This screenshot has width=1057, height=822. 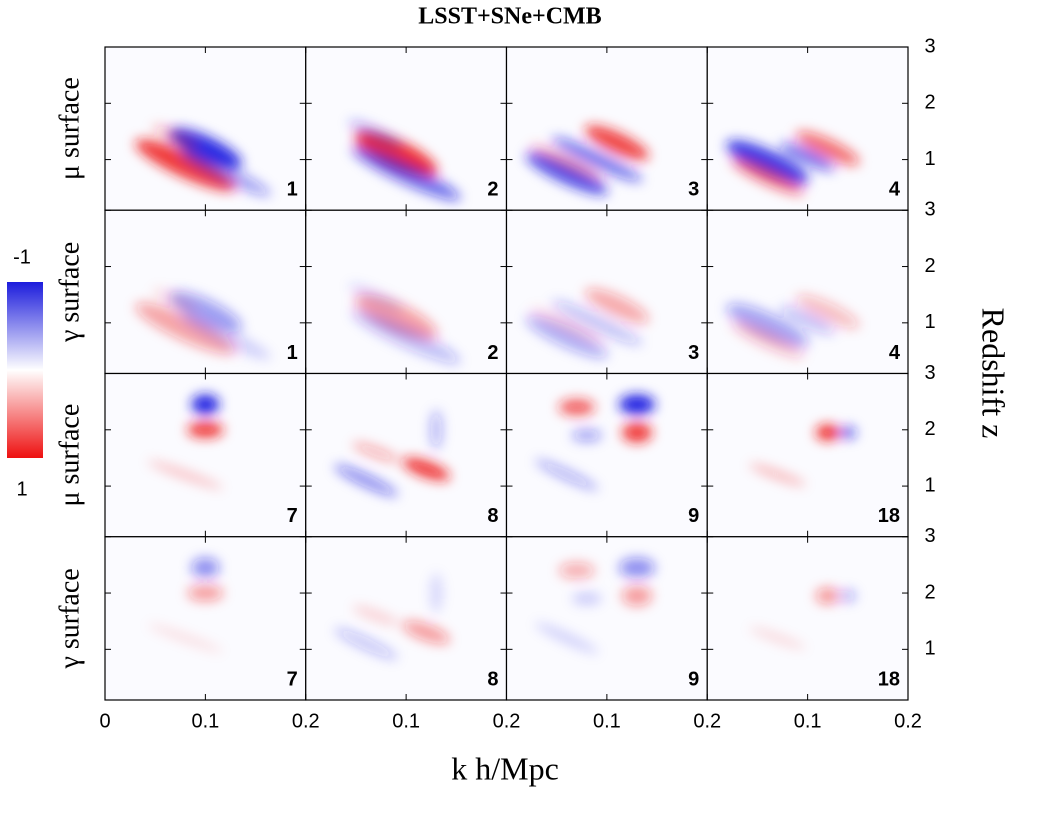 What do you see at coordinates (69, 292) in the screenshot?
I see `row-label: γ surface` at bounding box center [69, 292].